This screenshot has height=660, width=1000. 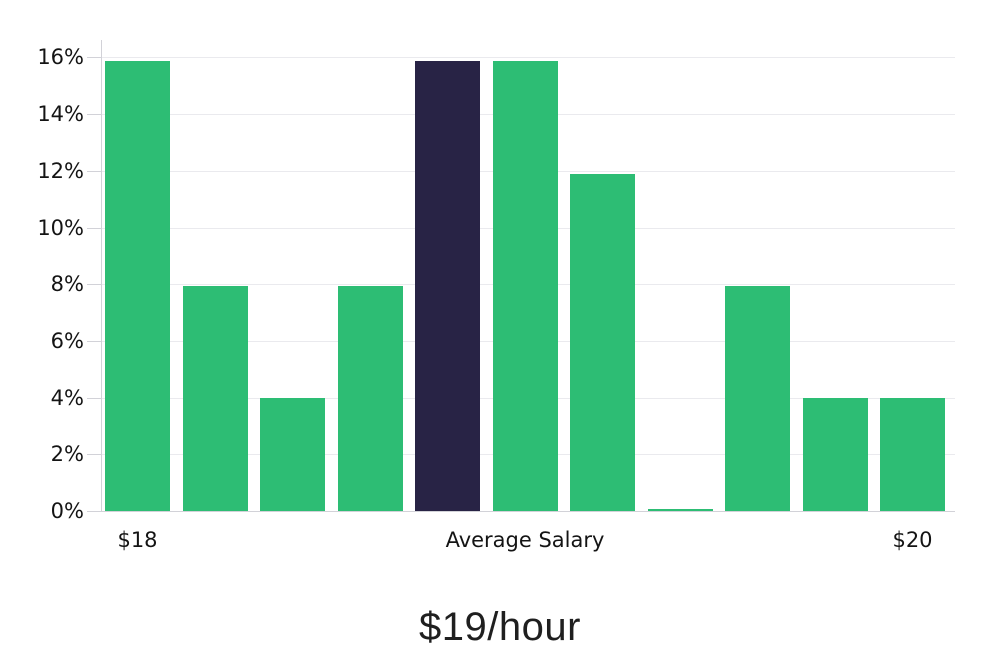 What do you see at coordinates (67, 511) in the screenshot?
I see `y-axis-tick-label: 0%` at bounding box center [67, 511].